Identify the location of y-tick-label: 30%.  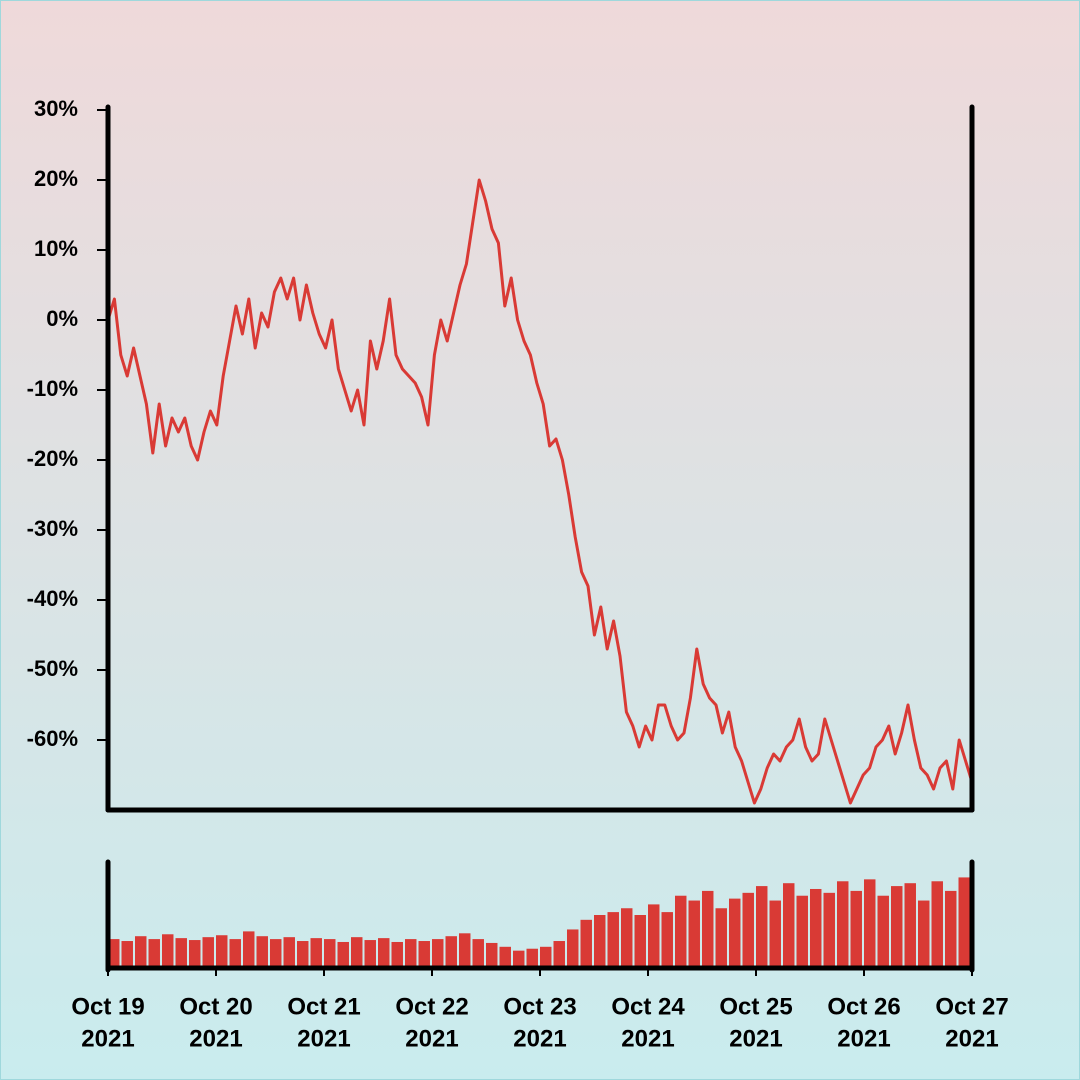
(56, 108).